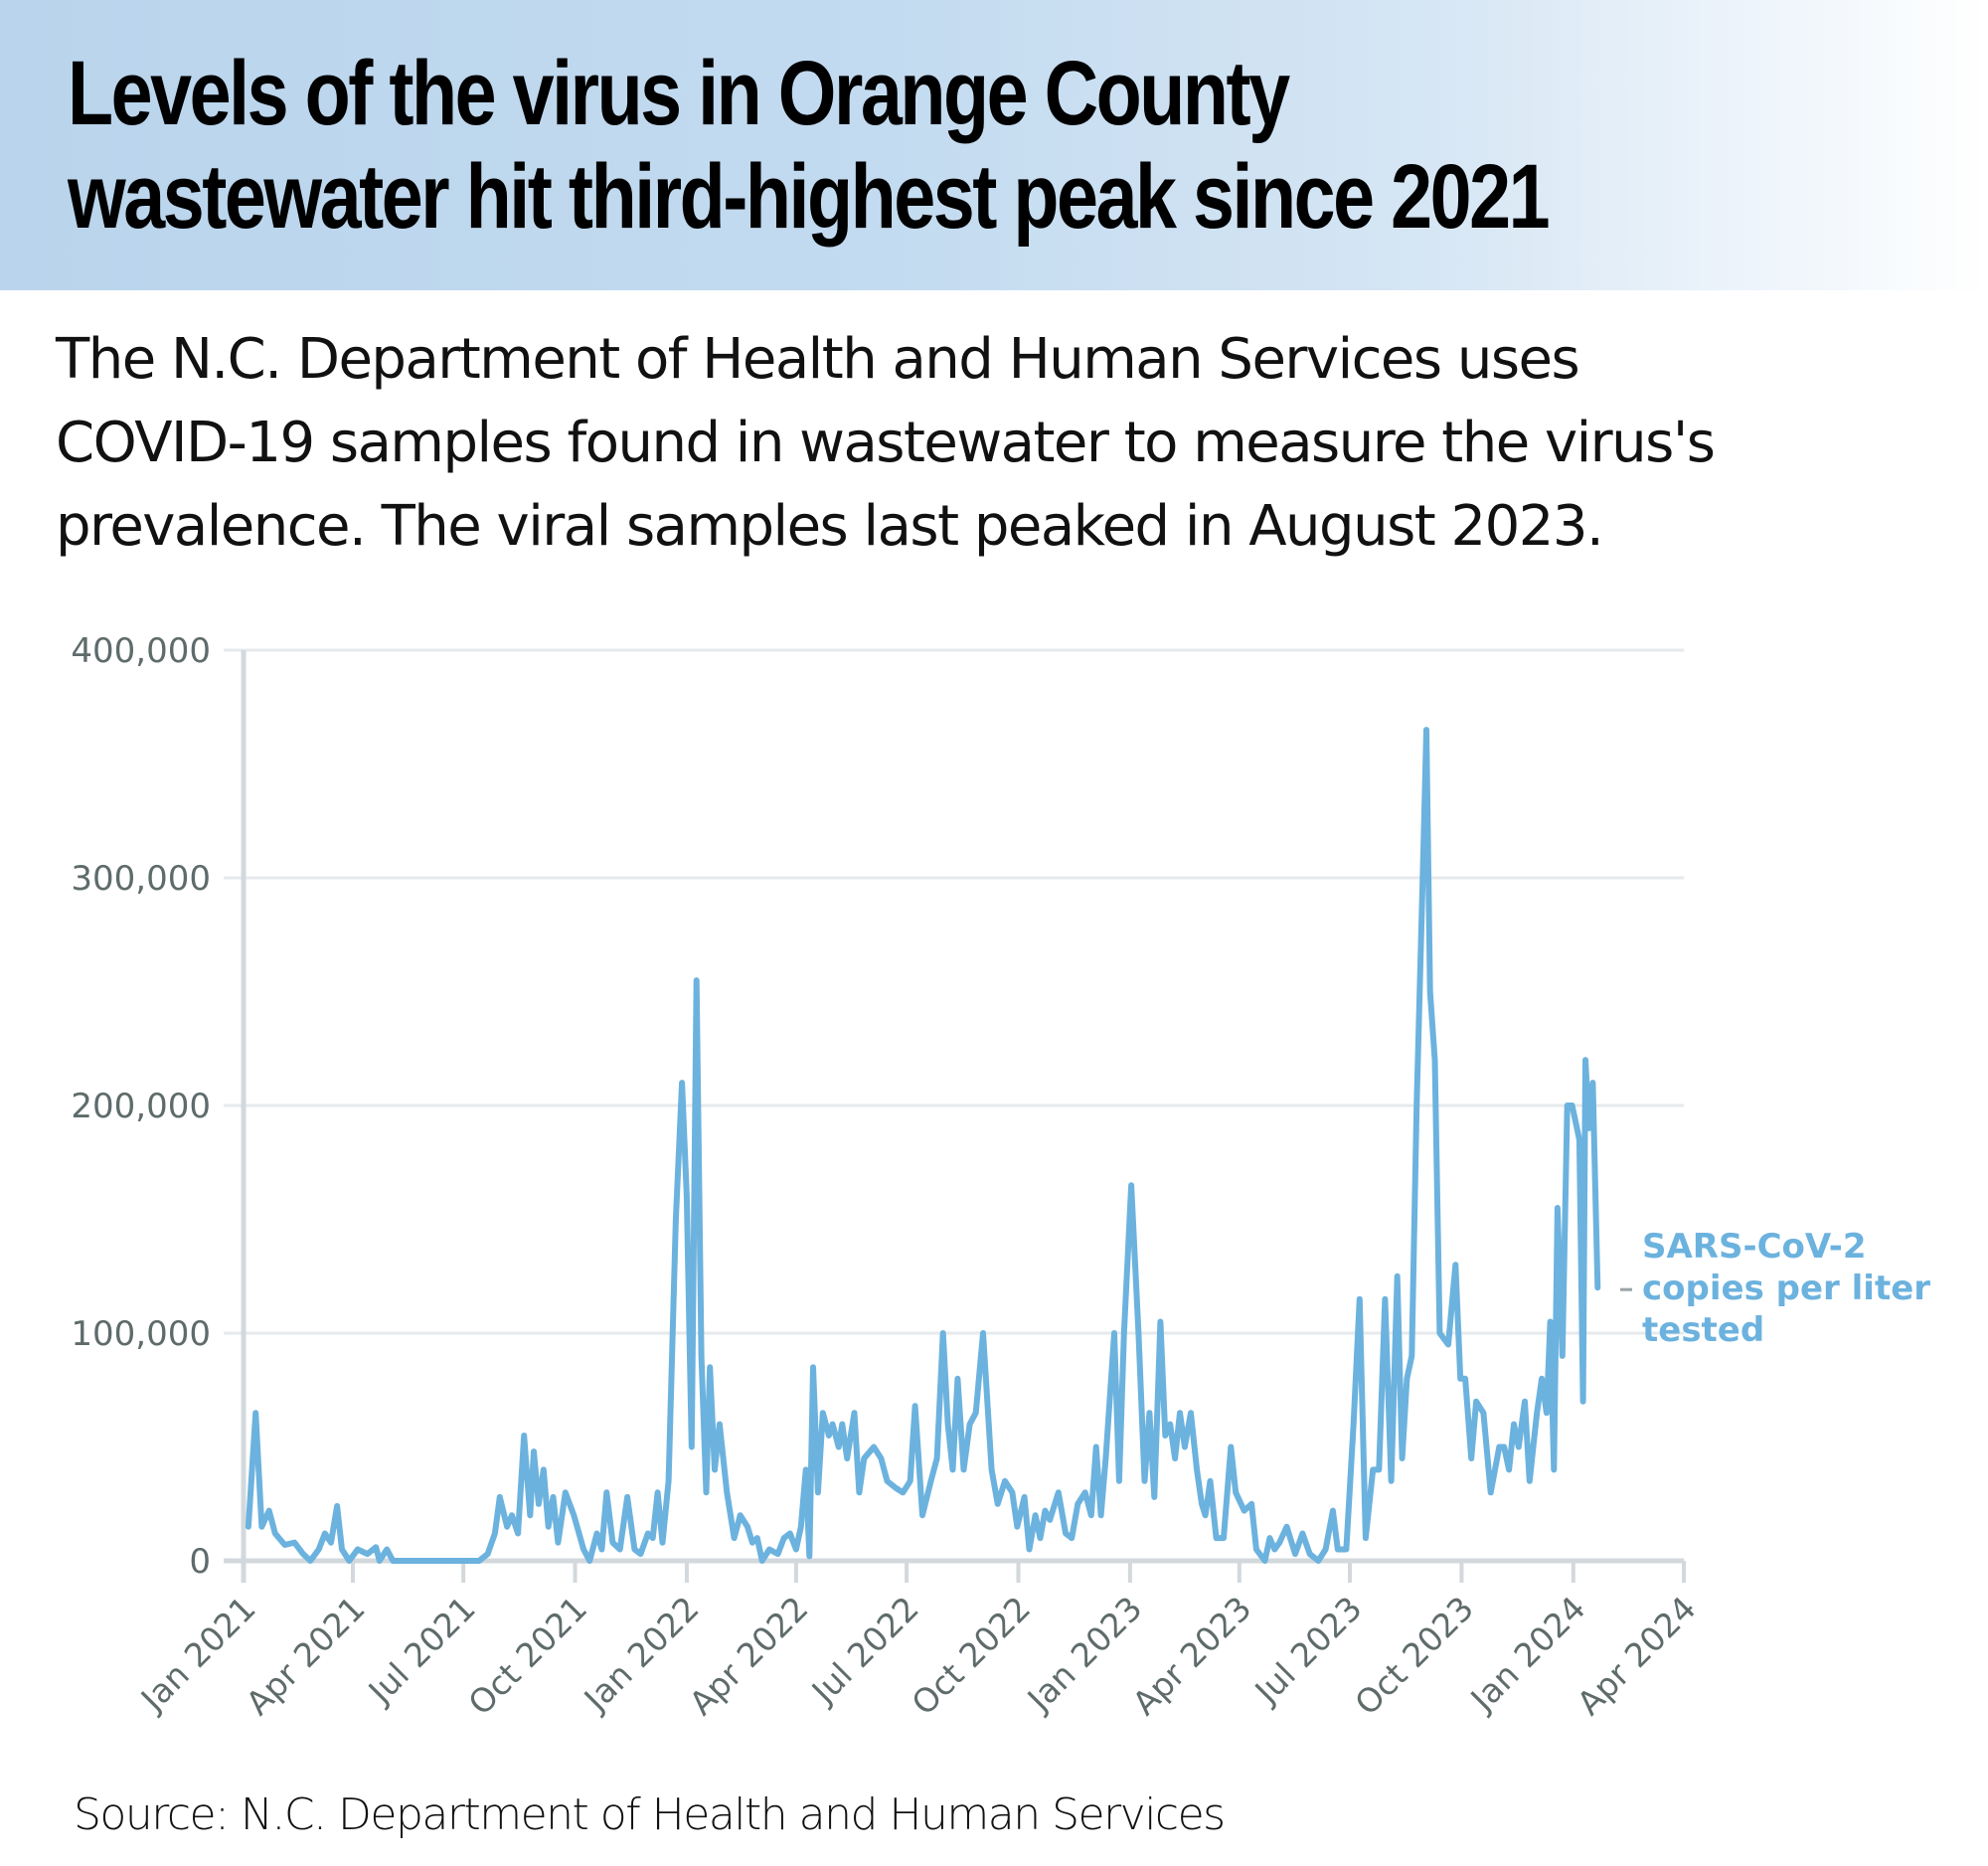 The image size is (1988, 1866). What do you see at coordinates (141, 651) in the screenshot?
I see `y-tick-label: 400,000` at bounding box center [141, 651].